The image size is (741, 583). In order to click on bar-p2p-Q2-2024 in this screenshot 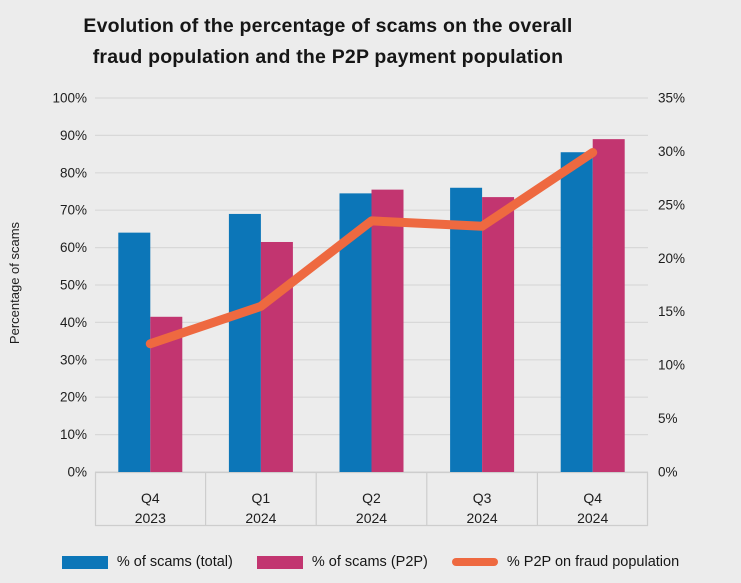, I will do `click(387, 330)`.